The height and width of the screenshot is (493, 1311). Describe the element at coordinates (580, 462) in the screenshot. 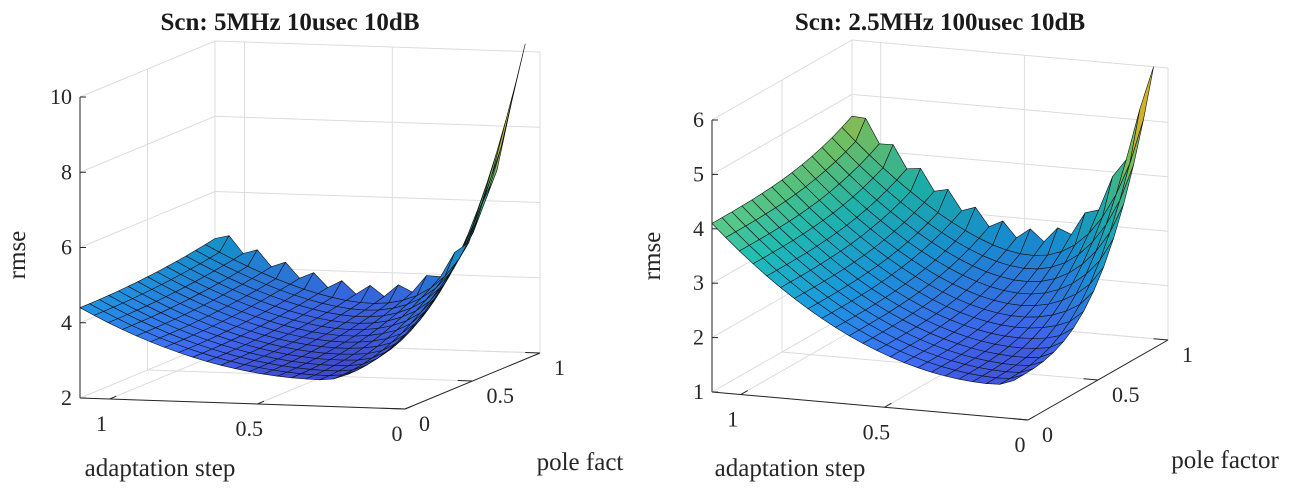

I see `y-axis-label: pole fact` at that location.